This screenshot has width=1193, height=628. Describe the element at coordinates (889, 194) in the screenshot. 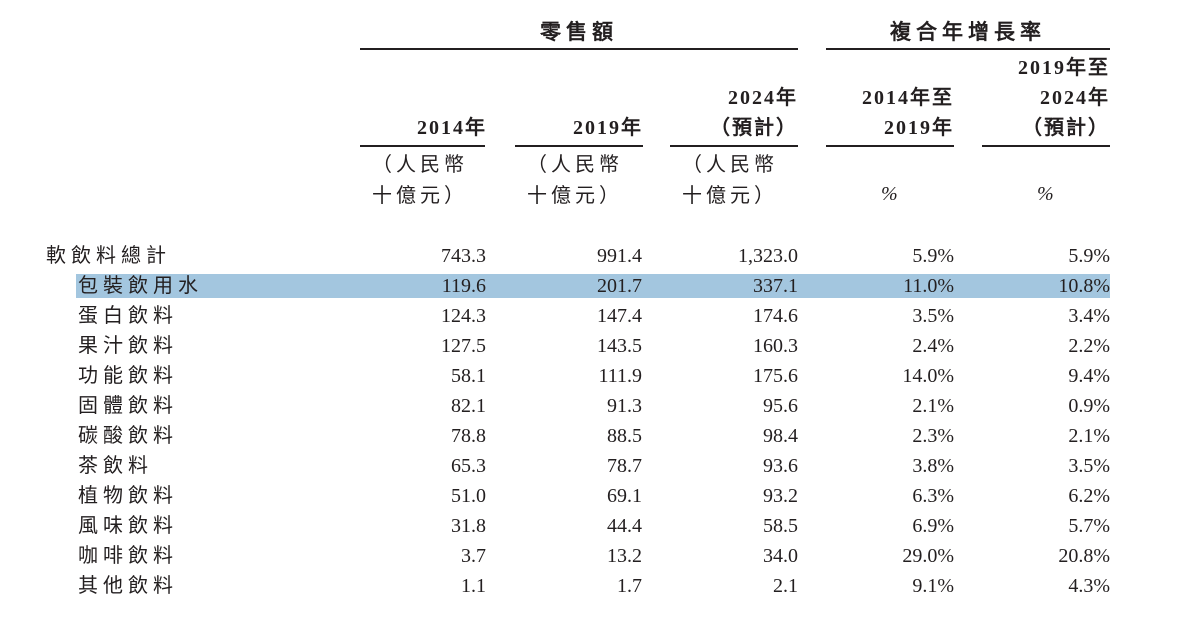

I see `unit-cagr1-percent: %` at that location.